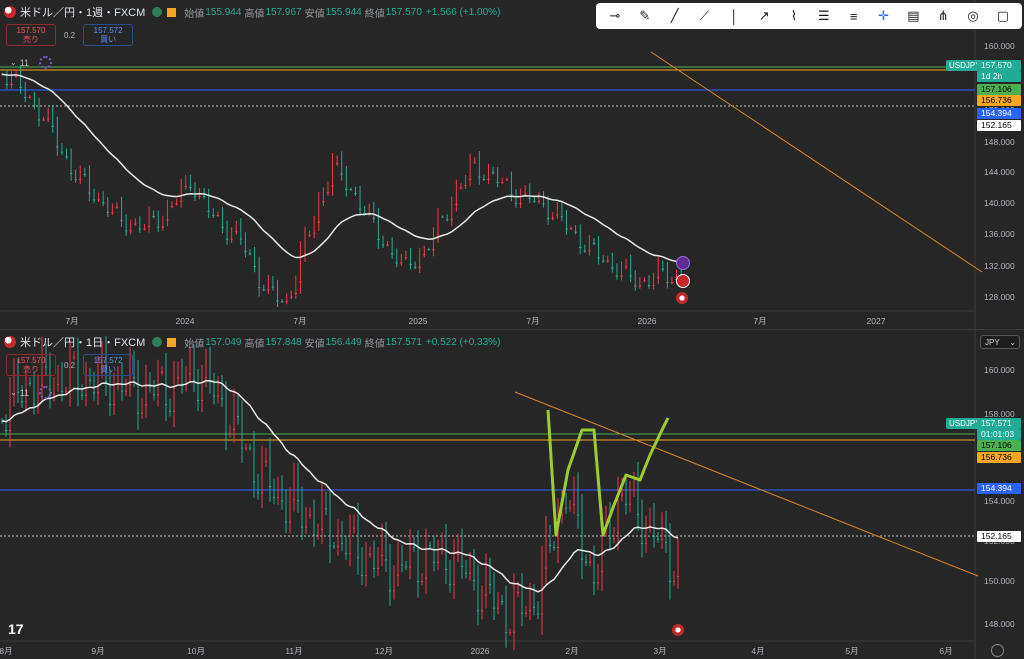 The width and height of the screenshot is (1024, 659). Describe the element at coordinates (759, 321) in the screenshot. I see `x-tick-label: 7月` at that location.